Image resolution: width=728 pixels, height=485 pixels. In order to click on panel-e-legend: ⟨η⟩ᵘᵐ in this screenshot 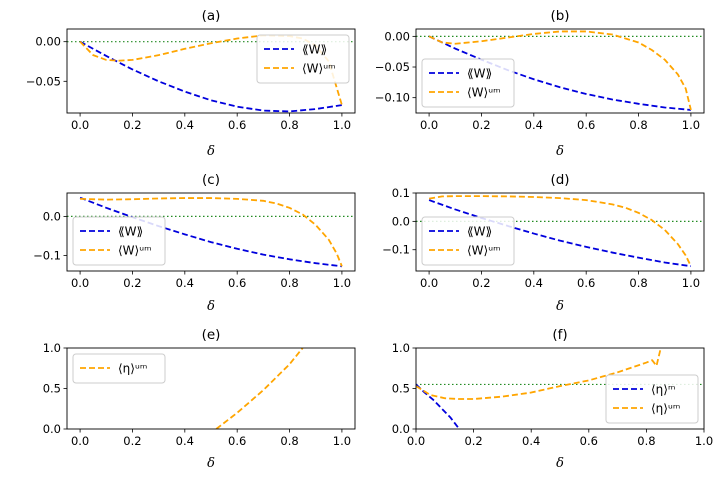, I will do `click(119, 368)`.